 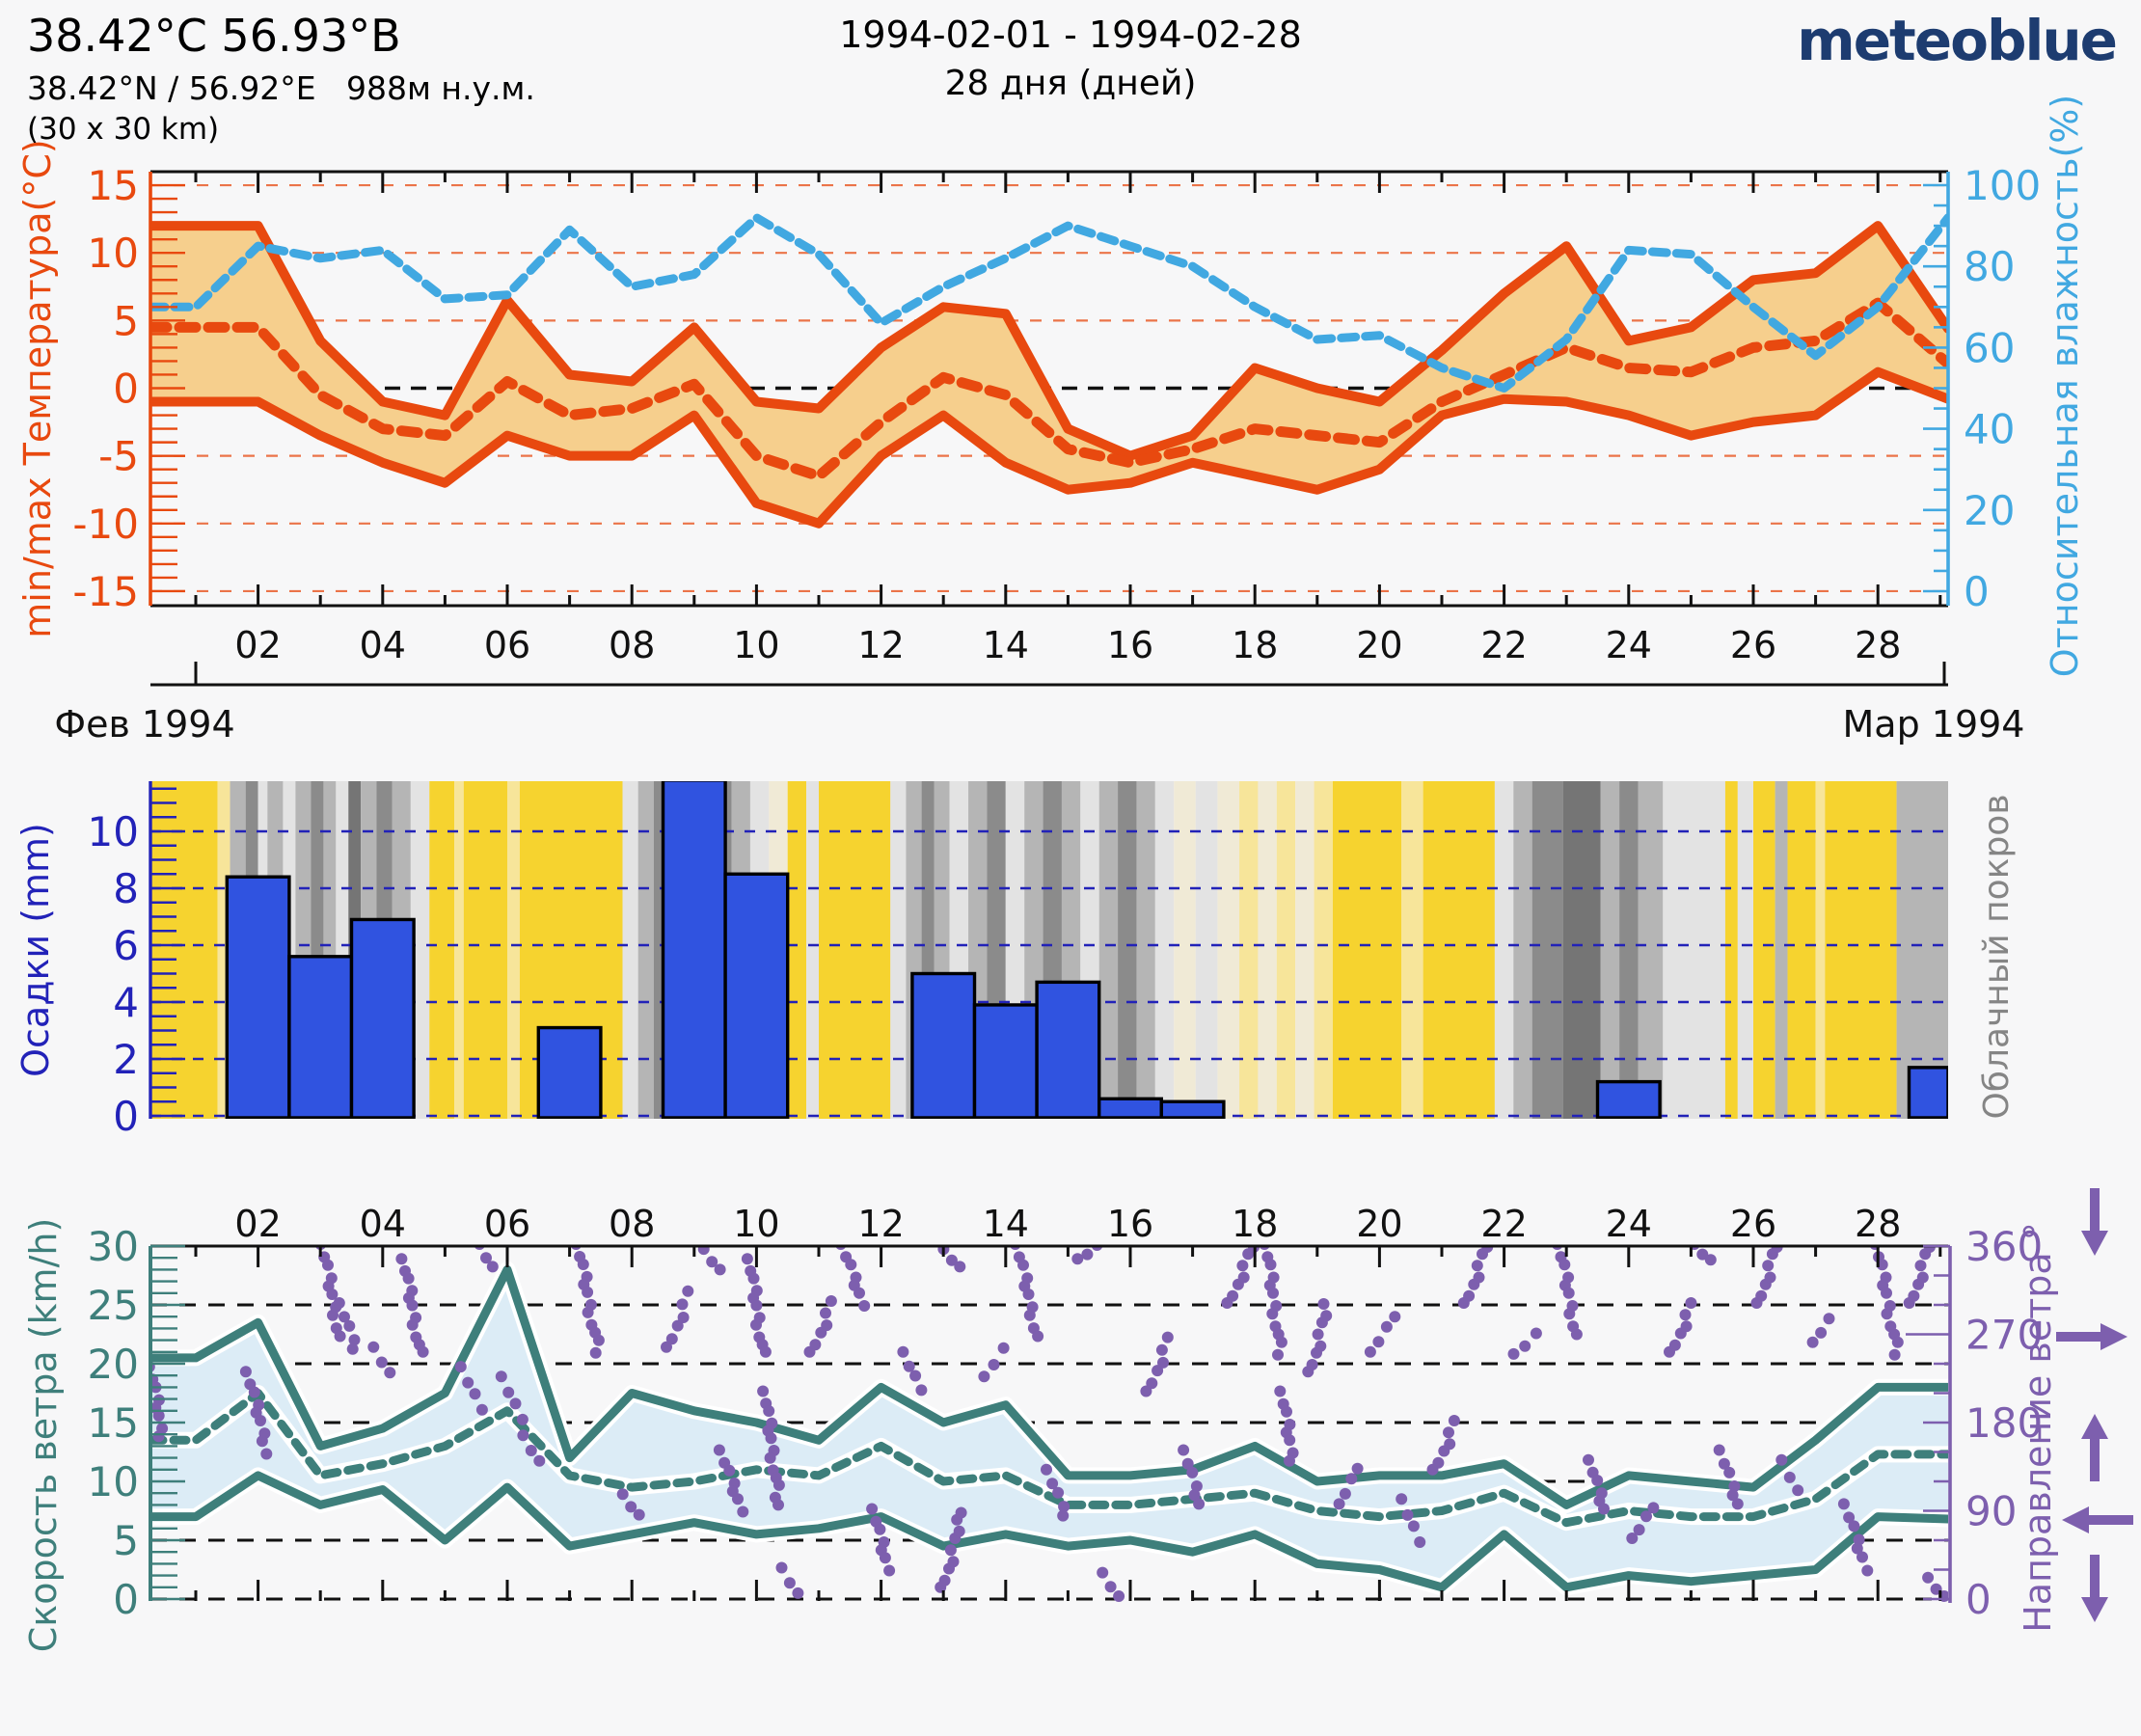 What do you see at coordinates (257, 645) in the screenshot?
I see `temp-x-label: 02` at bounding box center [257, 645].